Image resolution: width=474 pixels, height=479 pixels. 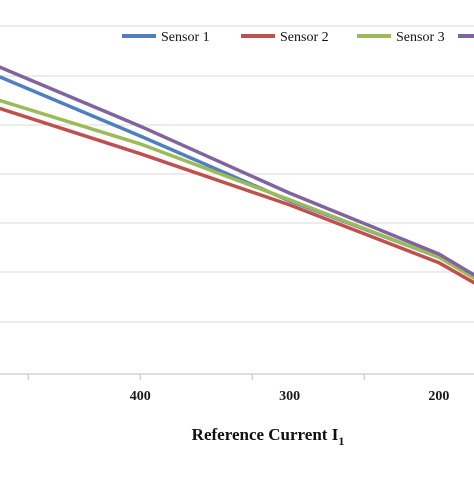 I want to click on legend-label-3: Sensor 3, so click(x=420, y=37).